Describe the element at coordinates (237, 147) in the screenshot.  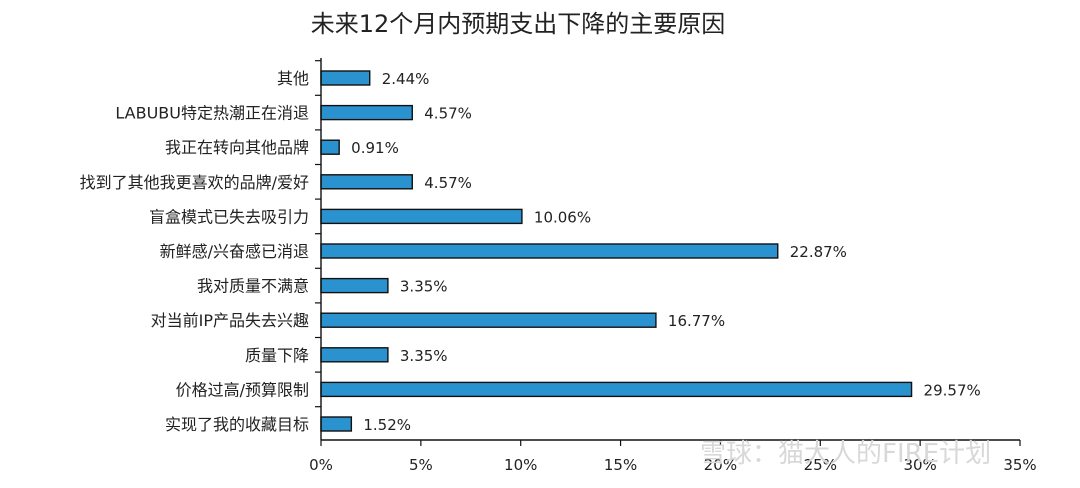
I see `category-label: 我正在转向其他品牌` at that location.